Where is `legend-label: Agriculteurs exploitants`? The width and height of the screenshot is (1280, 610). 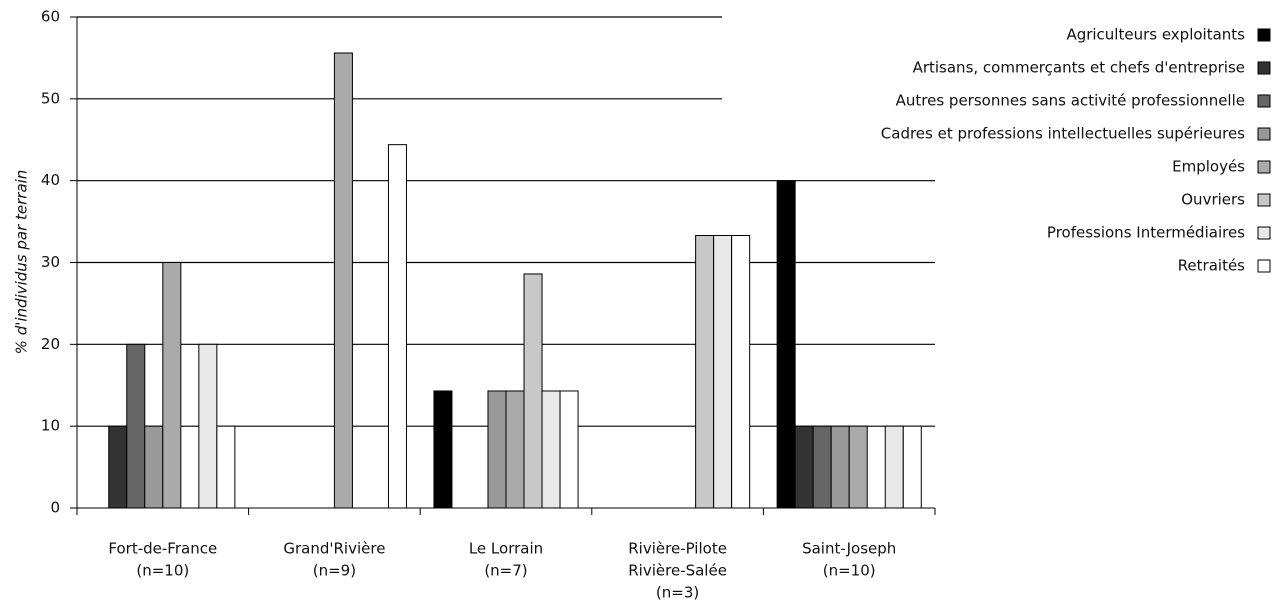
legend-label: Agriculteurs exploitants is located at coordinates (1155, 35).